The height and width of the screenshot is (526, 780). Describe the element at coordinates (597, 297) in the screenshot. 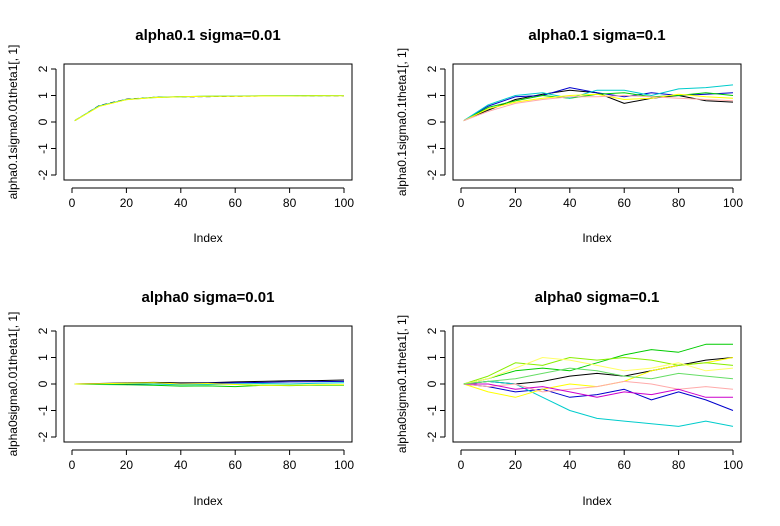

I see `chart-title: alpha0 sigma=0.1` at that location.